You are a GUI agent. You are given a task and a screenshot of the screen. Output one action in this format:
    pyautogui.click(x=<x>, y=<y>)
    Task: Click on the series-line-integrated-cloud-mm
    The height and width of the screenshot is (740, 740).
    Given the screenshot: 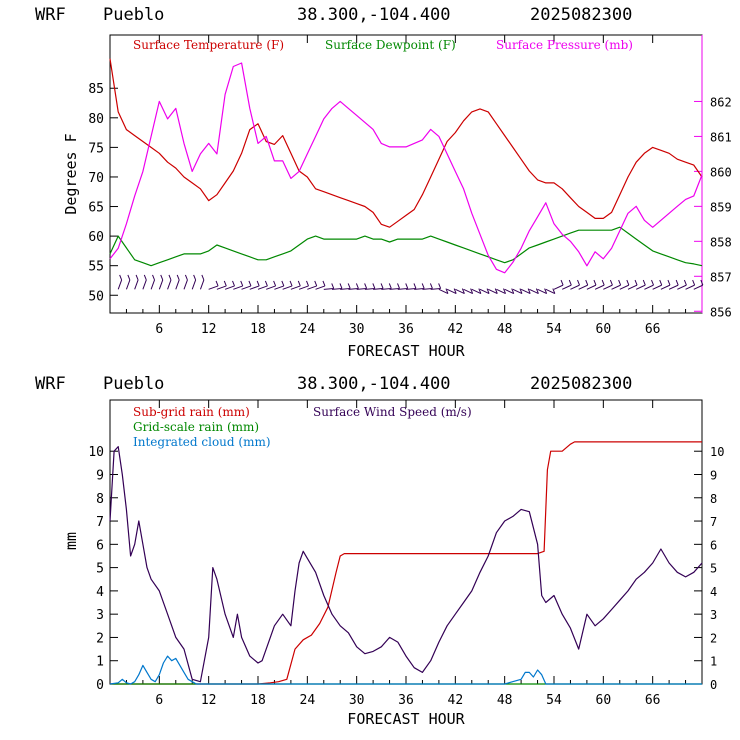 What is the action you would take?
    pyautogui.click(x=405, y=670)
    